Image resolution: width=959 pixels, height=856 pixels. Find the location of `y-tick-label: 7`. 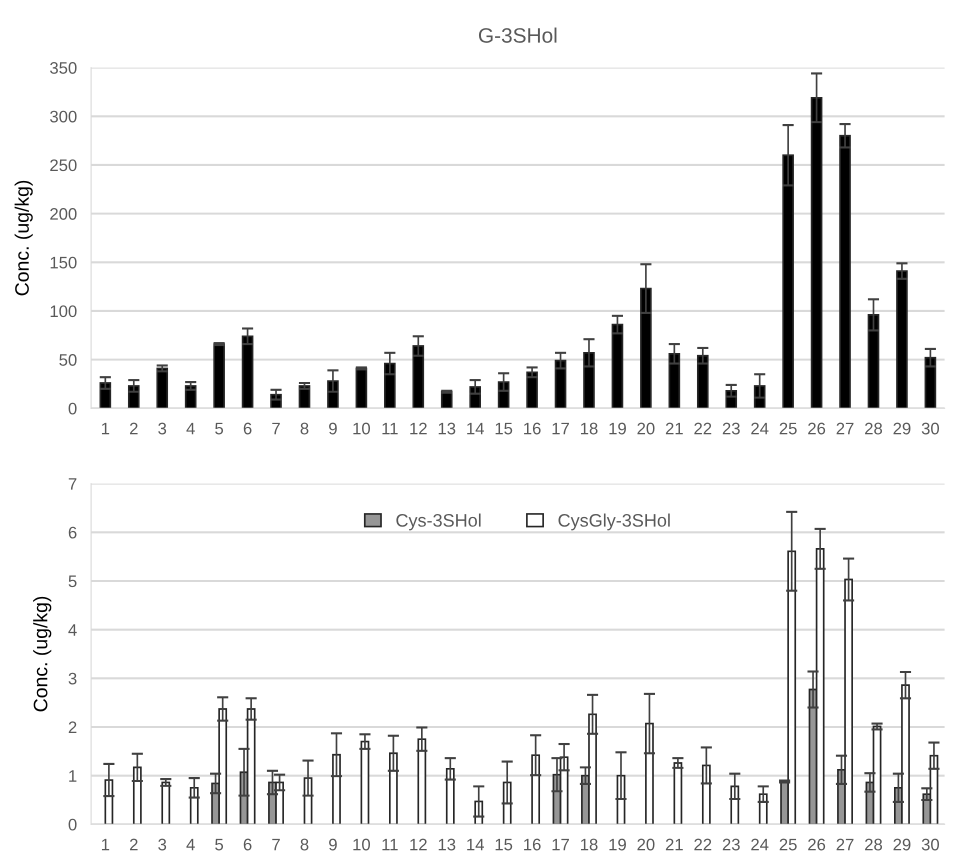

y-tick-label: 7 is located at coordinates (72, 484).